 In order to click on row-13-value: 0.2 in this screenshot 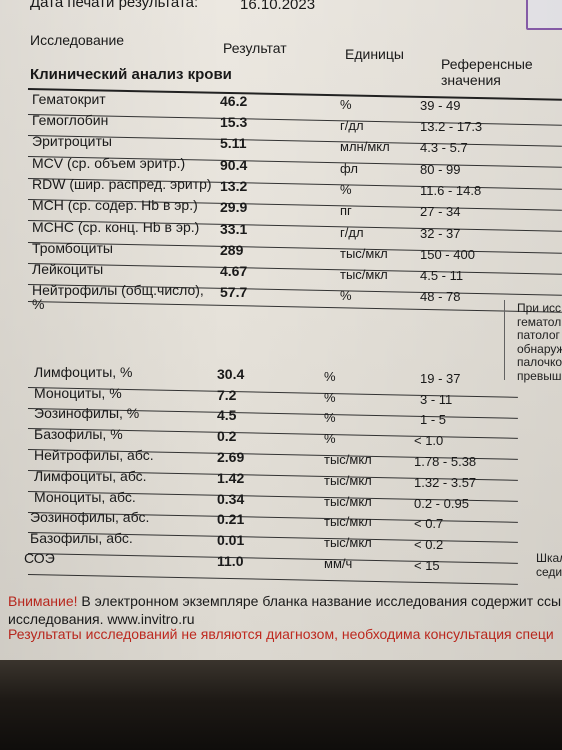, I will do `click(227, 436)`.